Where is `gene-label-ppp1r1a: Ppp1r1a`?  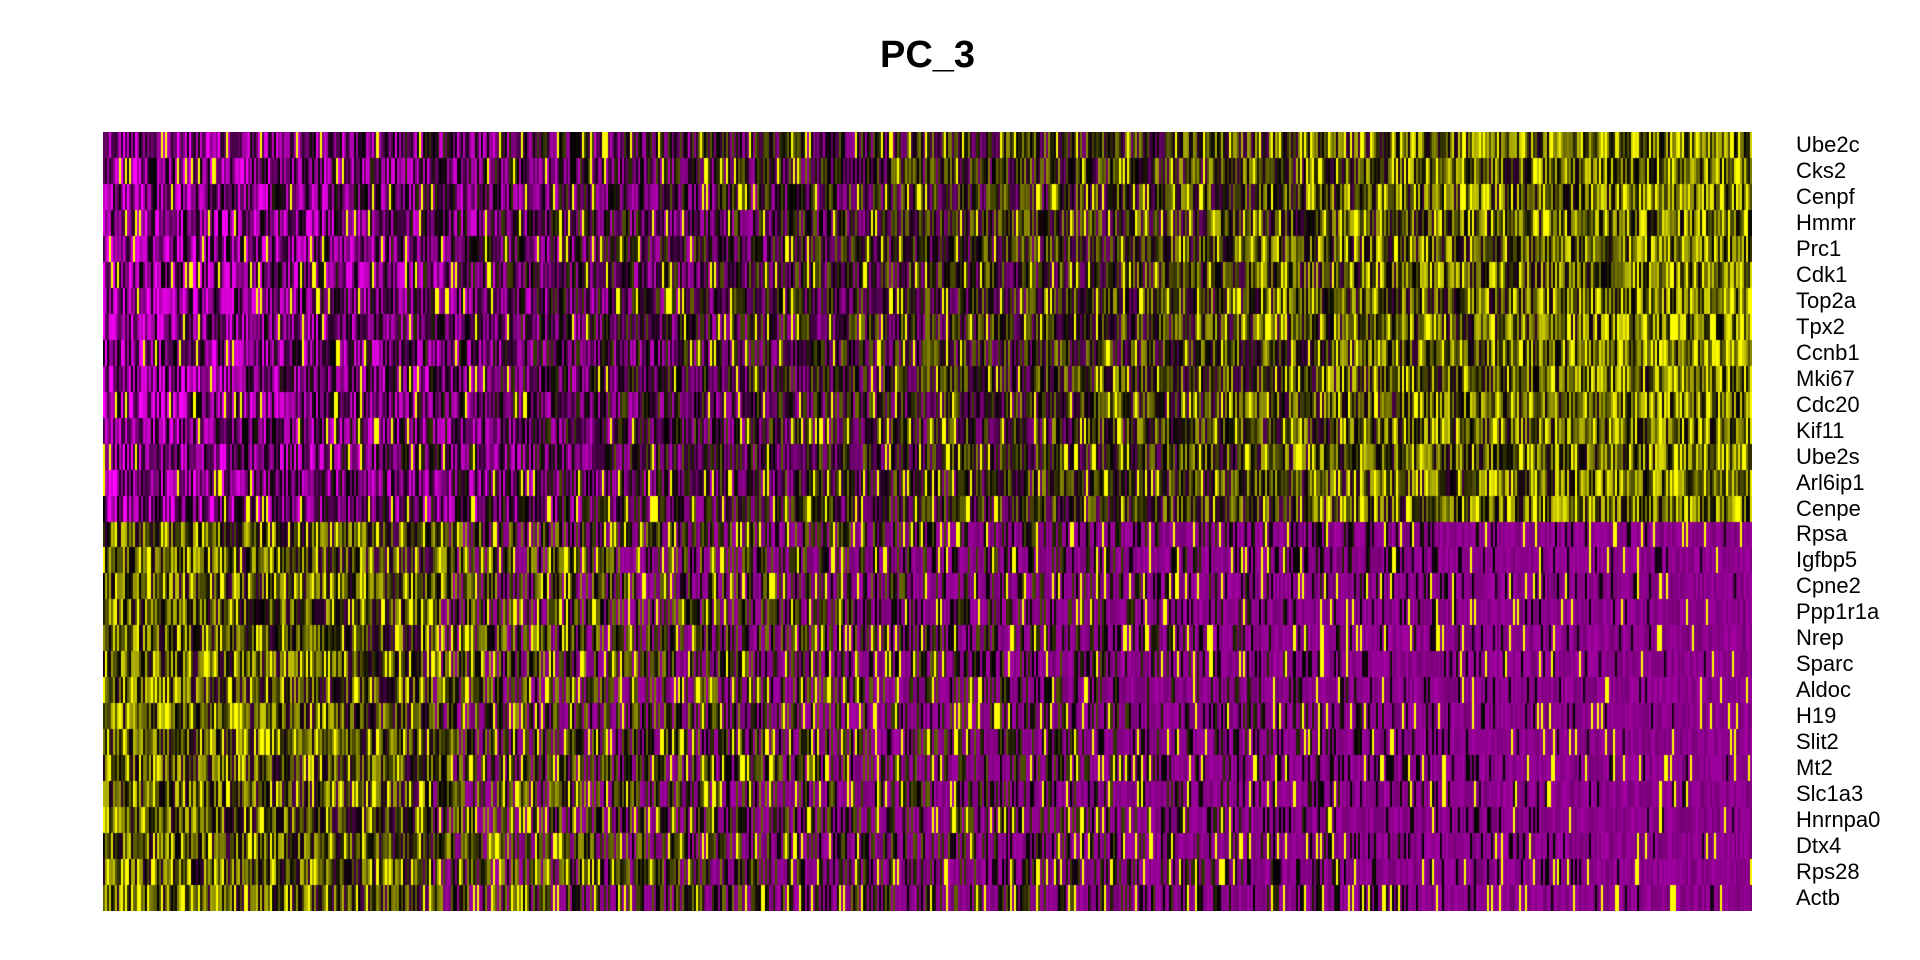 gene-label-ppp1r1a: Ppp1r1a is located at coordinates (1838, 612).